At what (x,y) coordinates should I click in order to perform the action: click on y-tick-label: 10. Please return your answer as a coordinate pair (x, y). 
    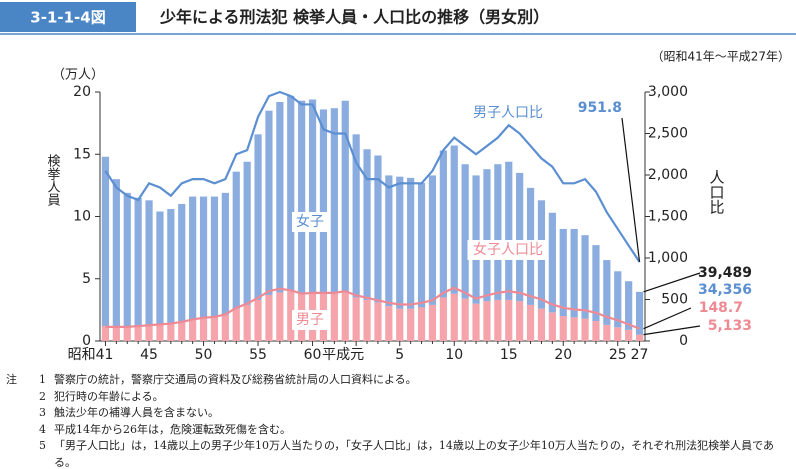
    Looking at the image, I should click on (82, 217).